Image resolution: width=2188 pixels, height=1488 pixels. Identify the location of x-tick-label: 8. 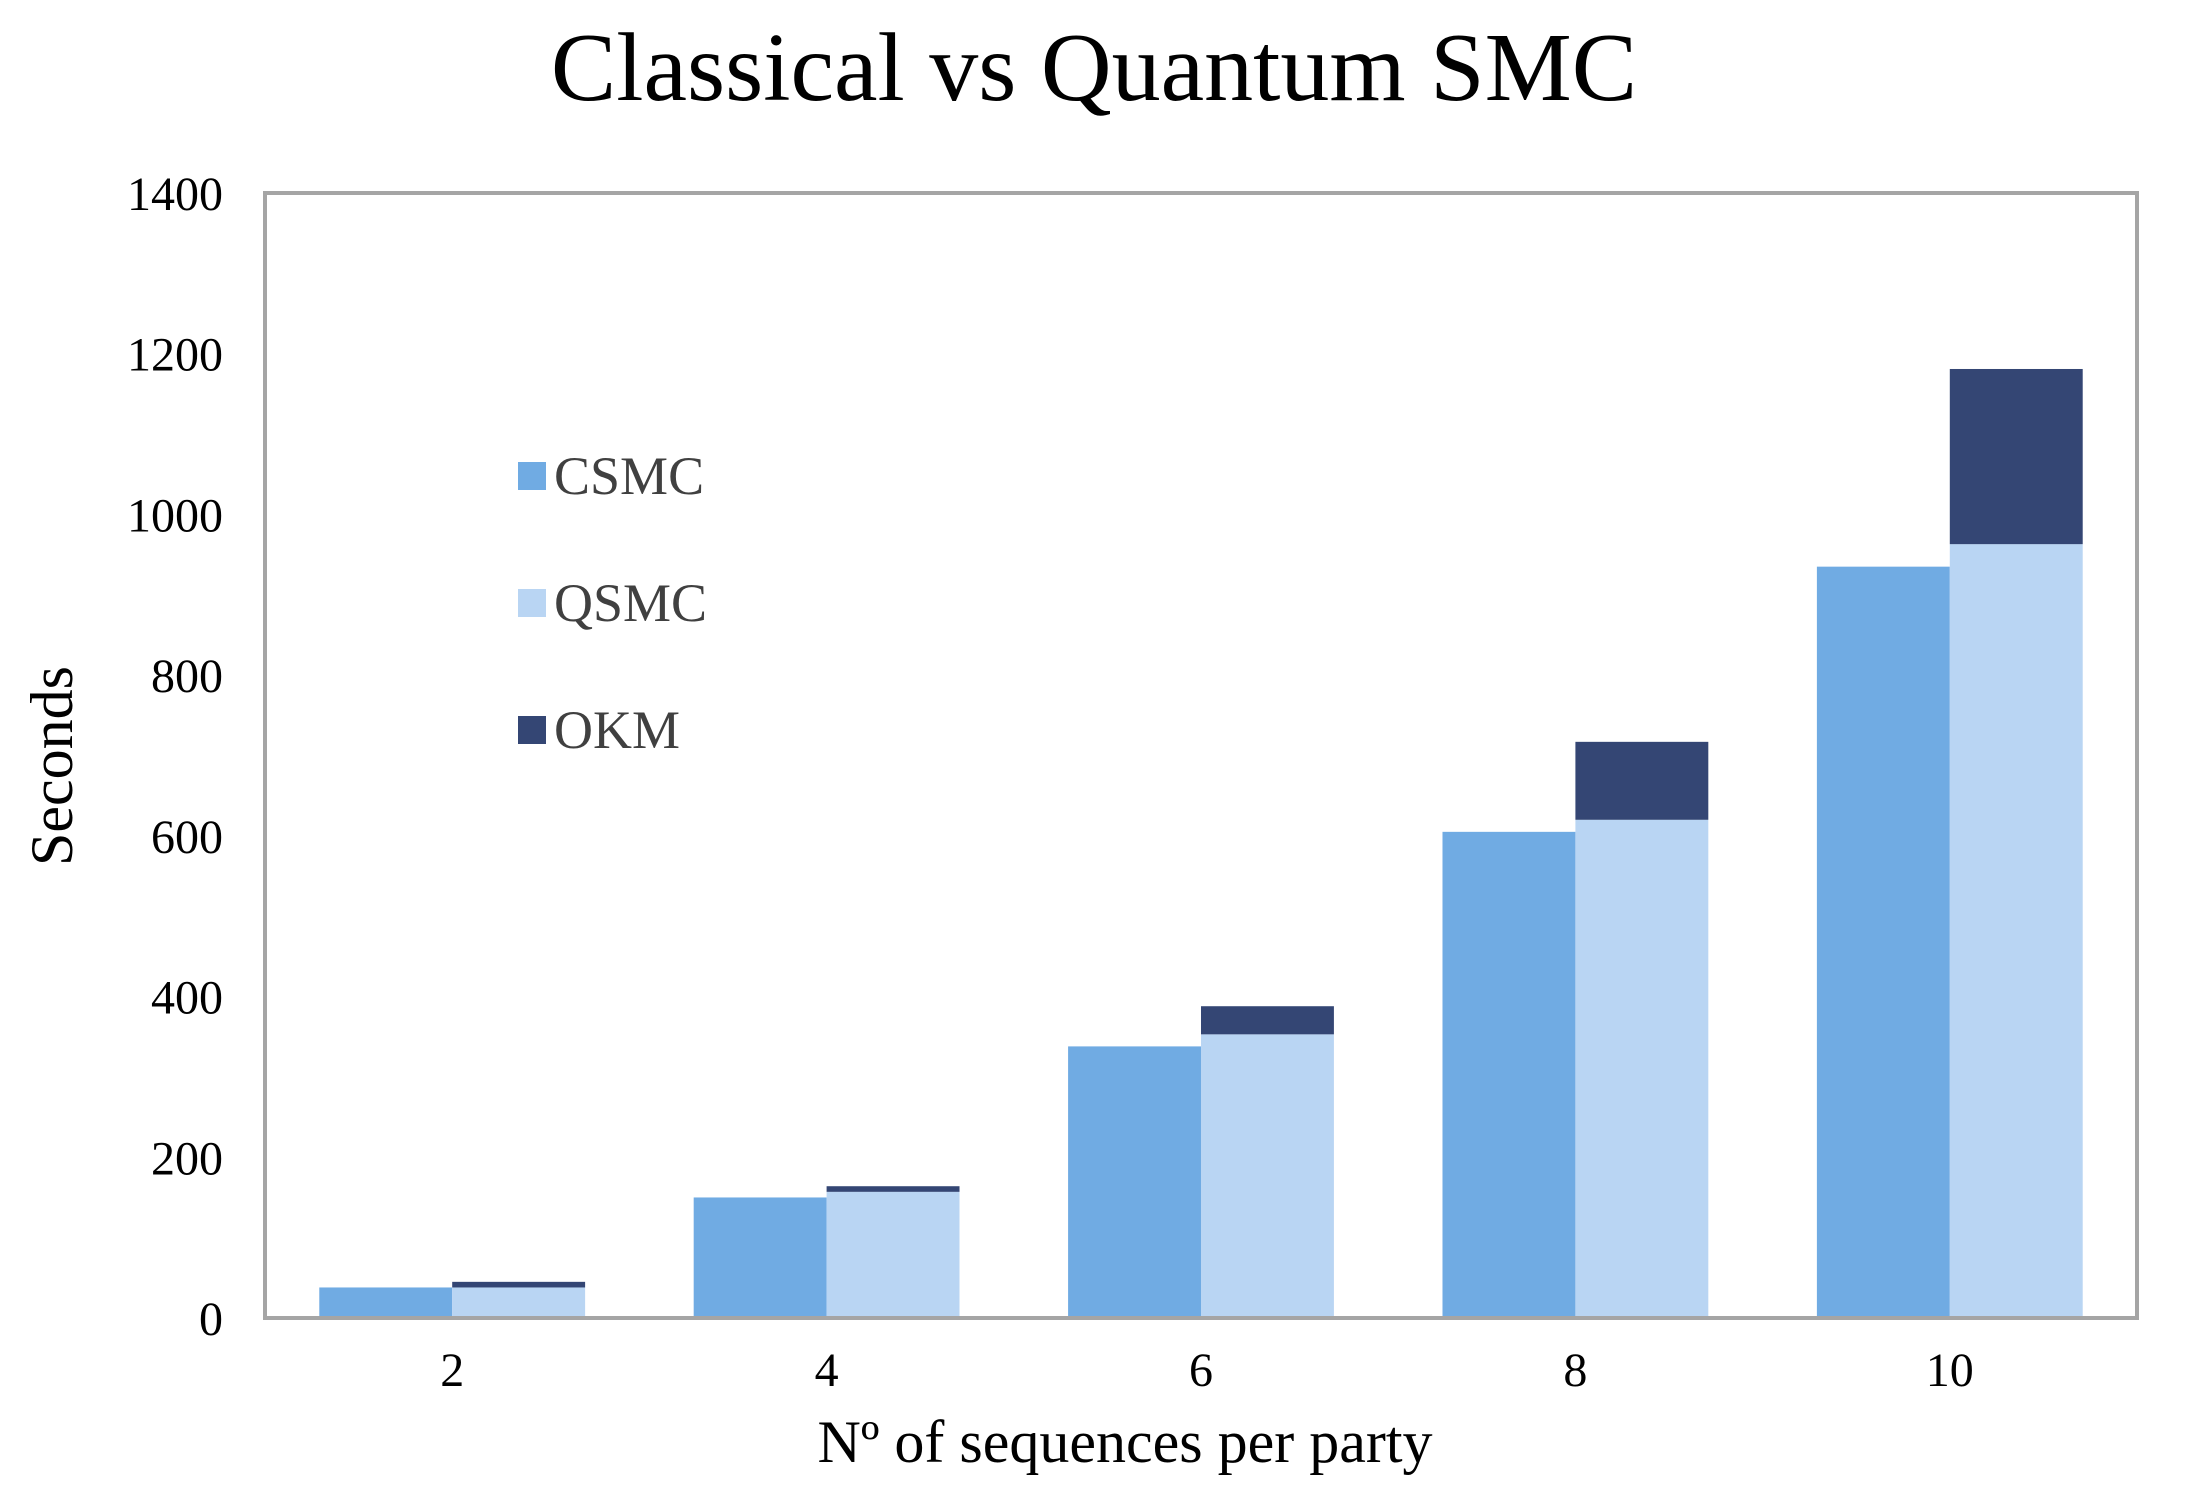
(1575, 1370).